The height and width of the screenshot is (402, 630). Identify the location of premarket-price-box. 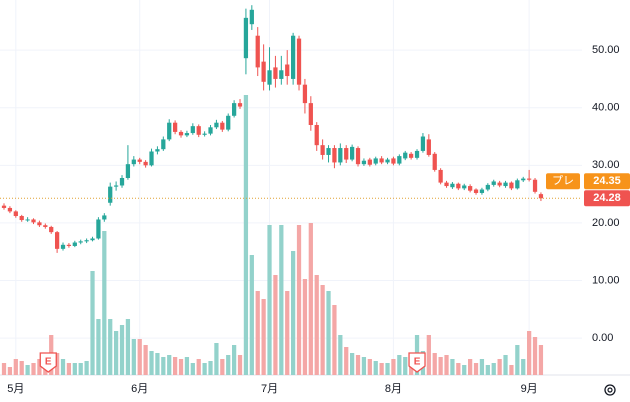
(607, 181).